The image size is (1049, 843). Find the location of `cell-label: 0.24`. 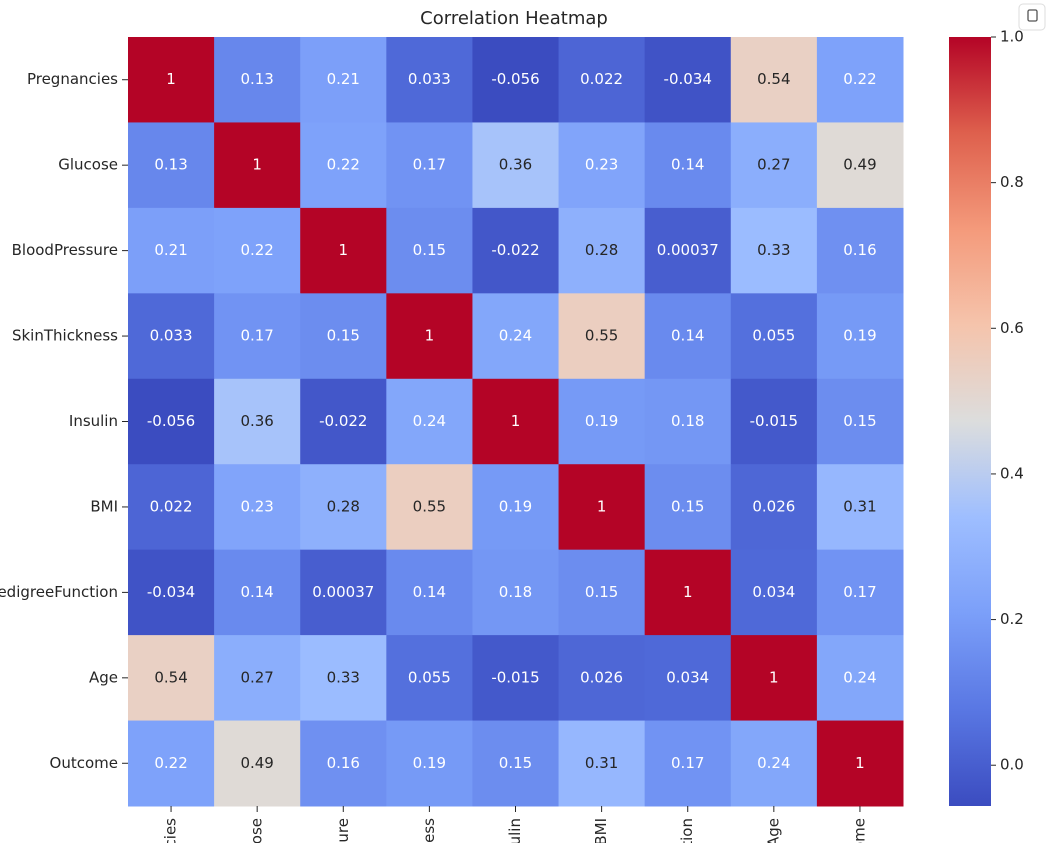

cell-label: 0.24 is located at coordinates (859, 677).